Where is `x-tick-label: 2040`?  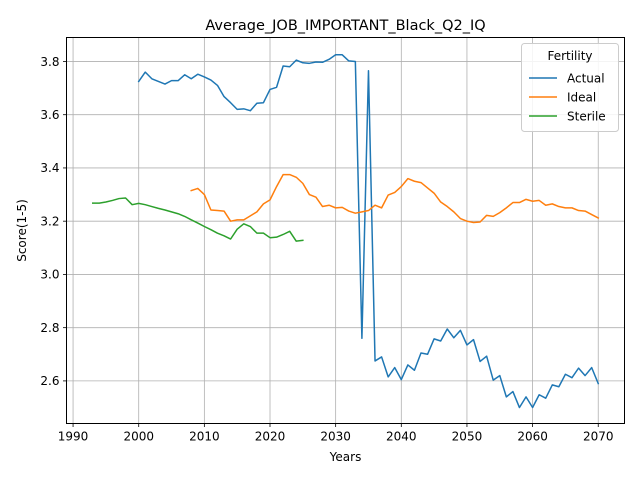
x-tick-label: 2040 is located at coordinates (401, 437).